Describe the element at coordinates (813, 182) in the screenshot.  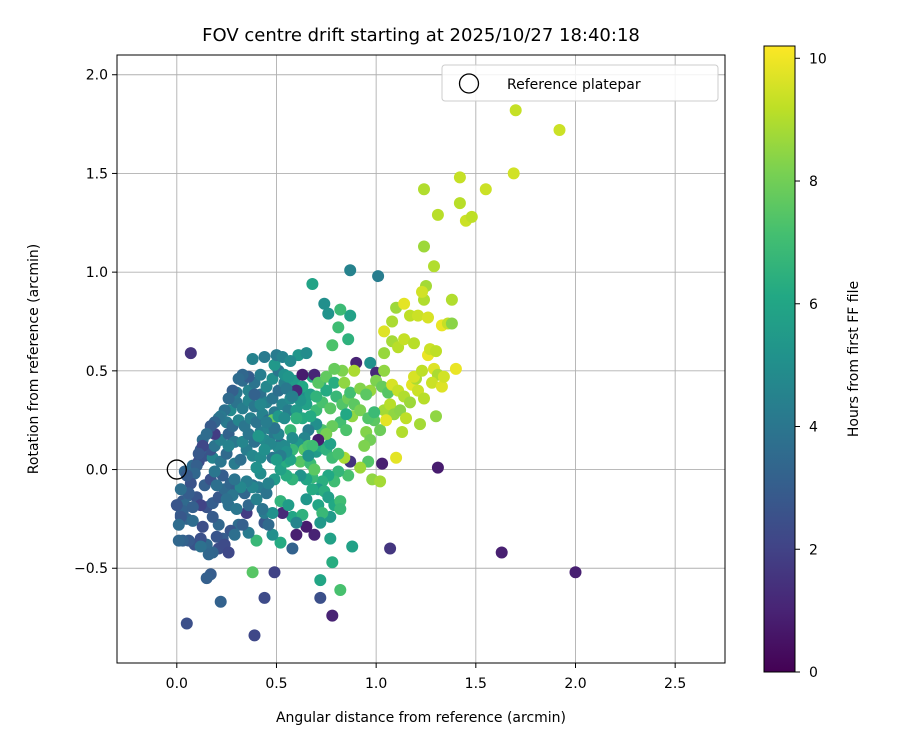
I see `colorbar-tick-label: 8` at that location.